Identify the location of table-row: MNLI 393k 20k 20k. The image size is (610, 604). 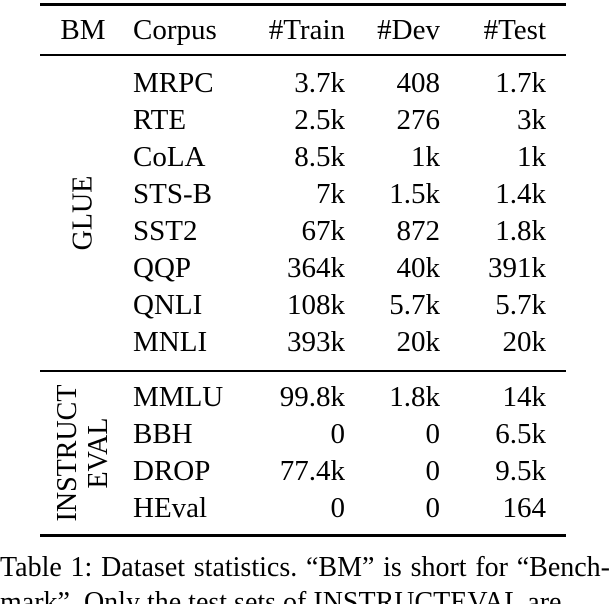
(303, 342).